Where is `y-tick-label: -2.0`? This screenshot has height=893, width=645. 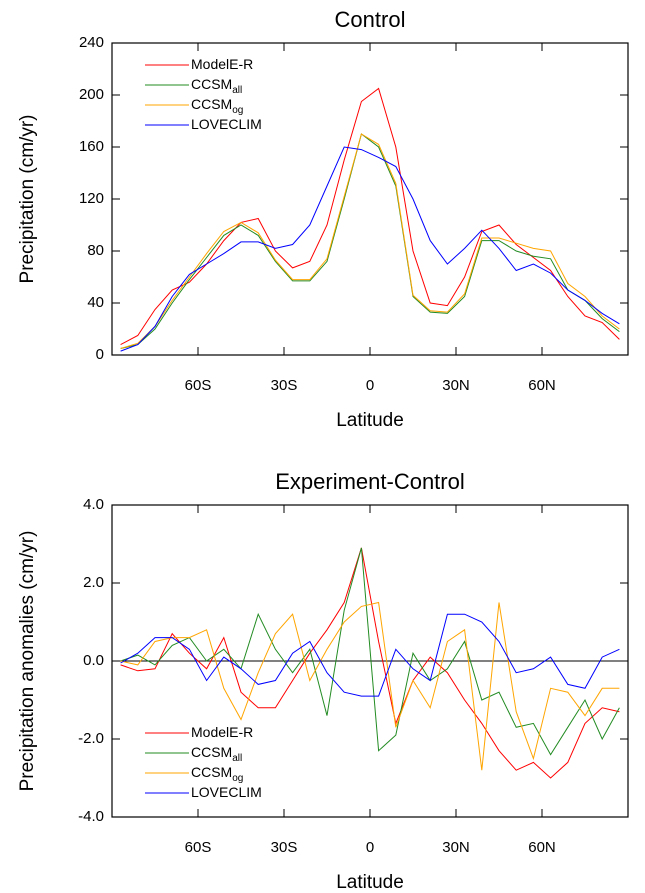 y-tick-label: -2.0 is located at coordinates (91, 738).